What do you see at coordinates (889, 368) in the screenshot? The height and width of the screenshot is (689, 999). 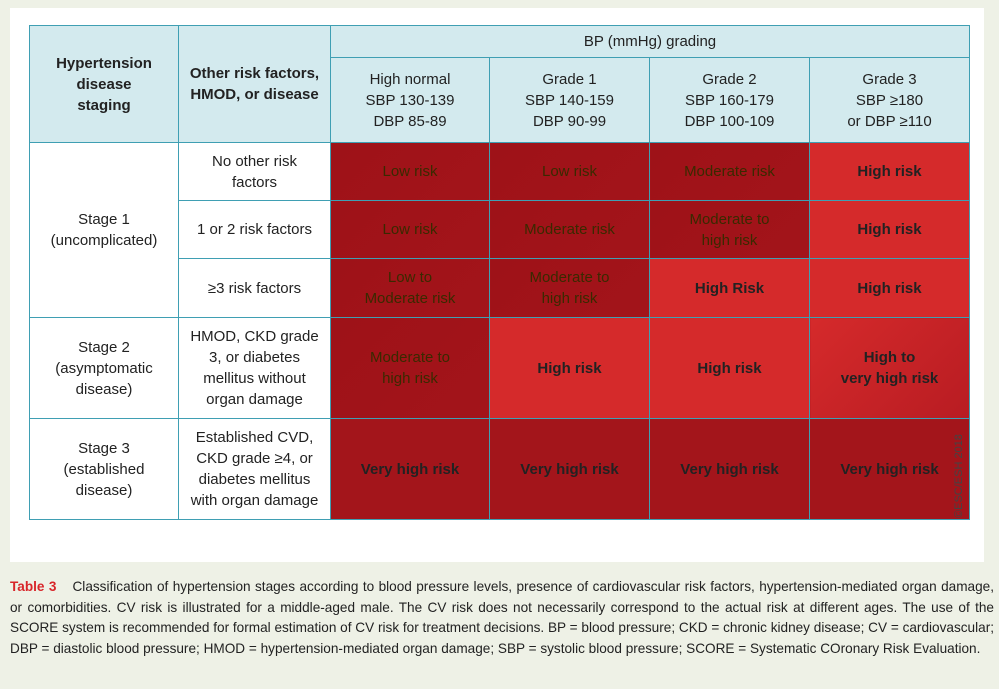 I see `risk-cell: High to very high risk` at bounding box center [889, 368].